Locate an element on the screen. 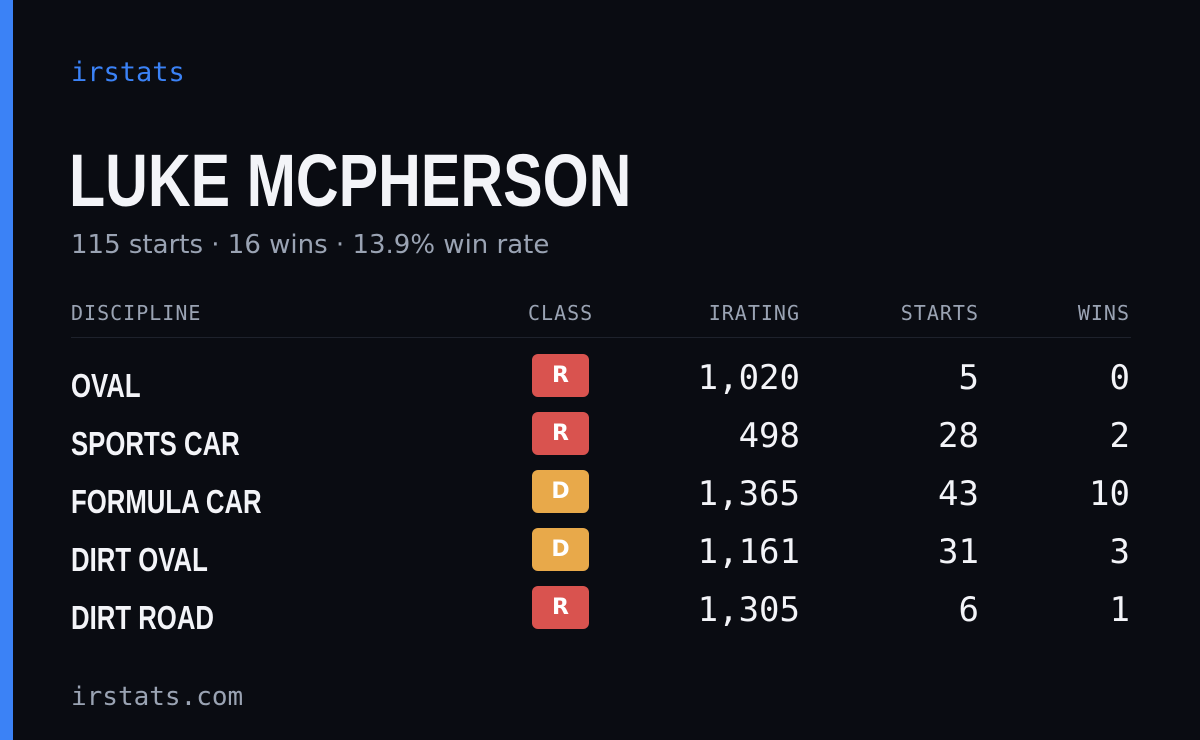 The image size is (1200, 740). table-row: OVAL R 1,020 5 0 is located at coordinates (601, 383).